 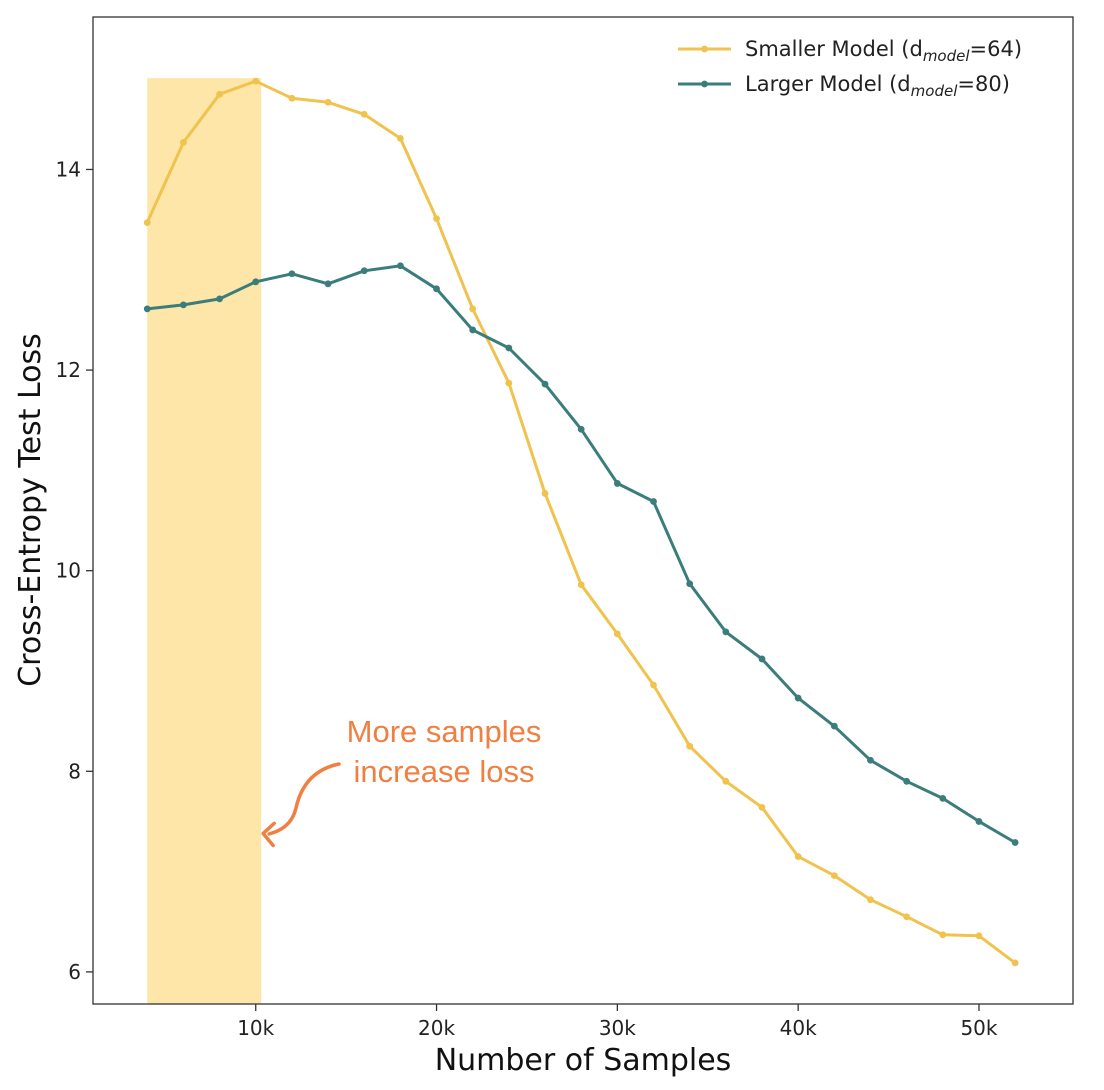 I want to click on y-tick-label: 10, so click(x=68, y=571).